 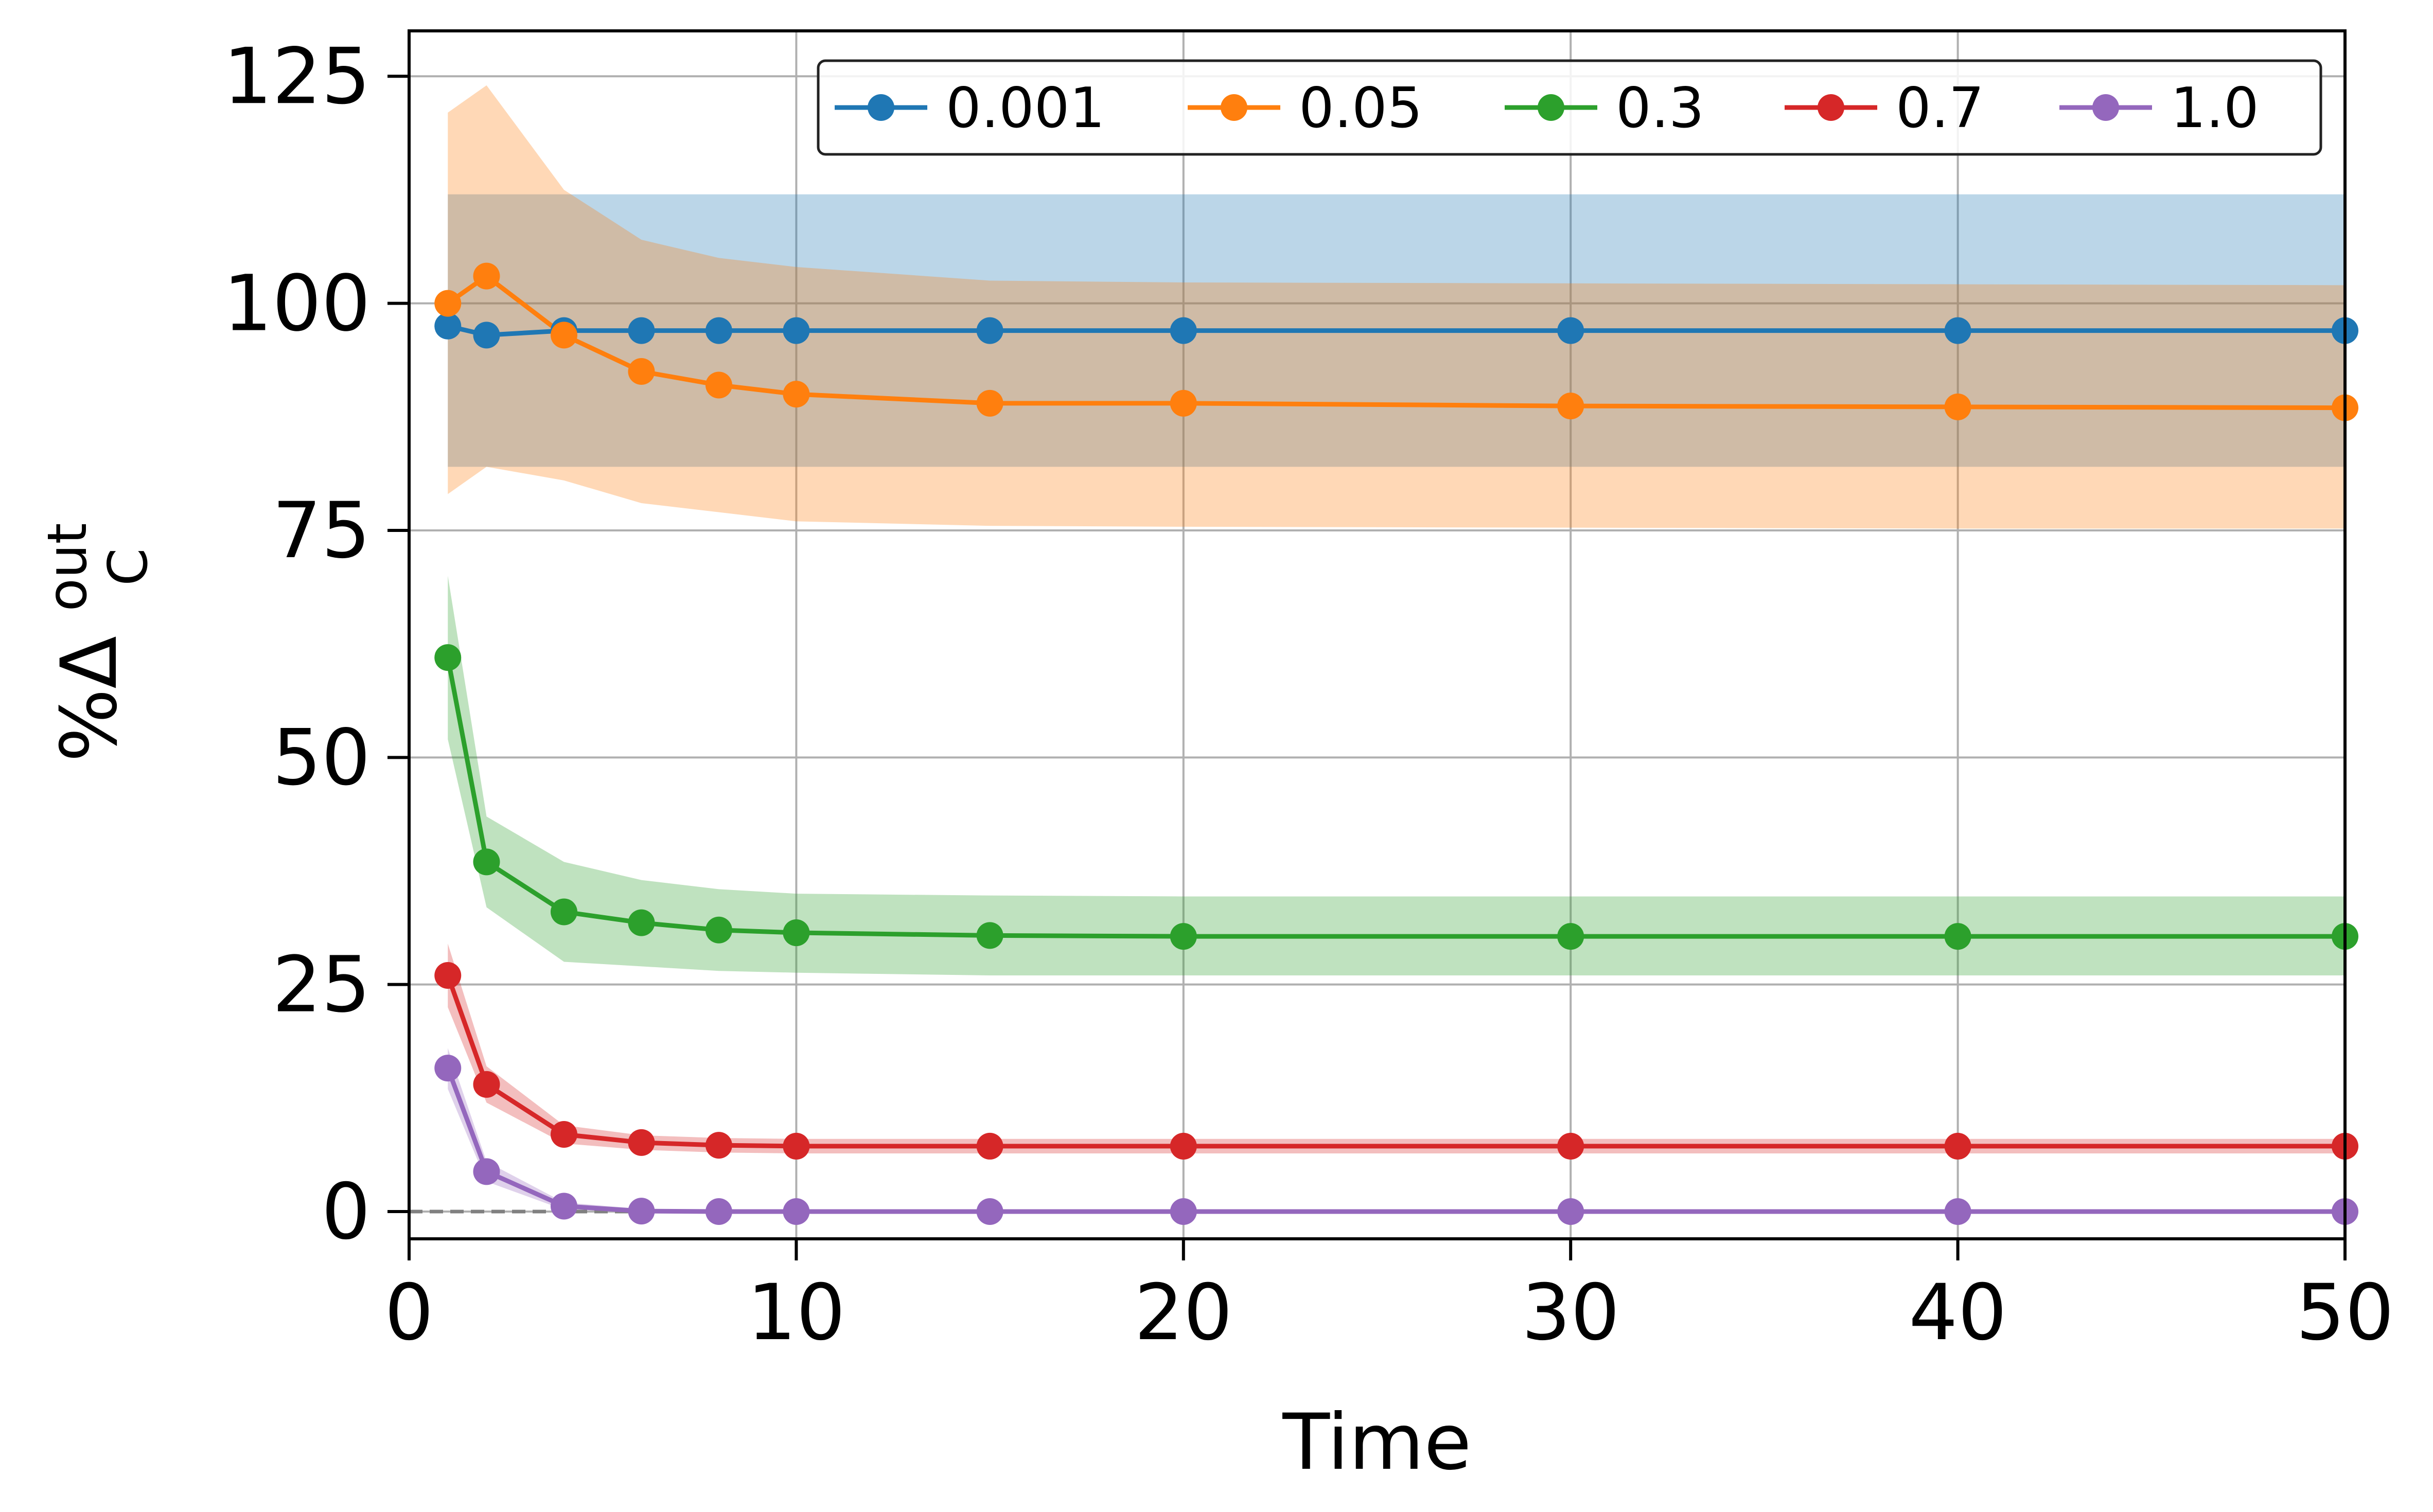 What do you see at coordinates (1183, 1313) in the screenshot?
I see `x-tick-label: 20` at bounding box center [1183, 1313].